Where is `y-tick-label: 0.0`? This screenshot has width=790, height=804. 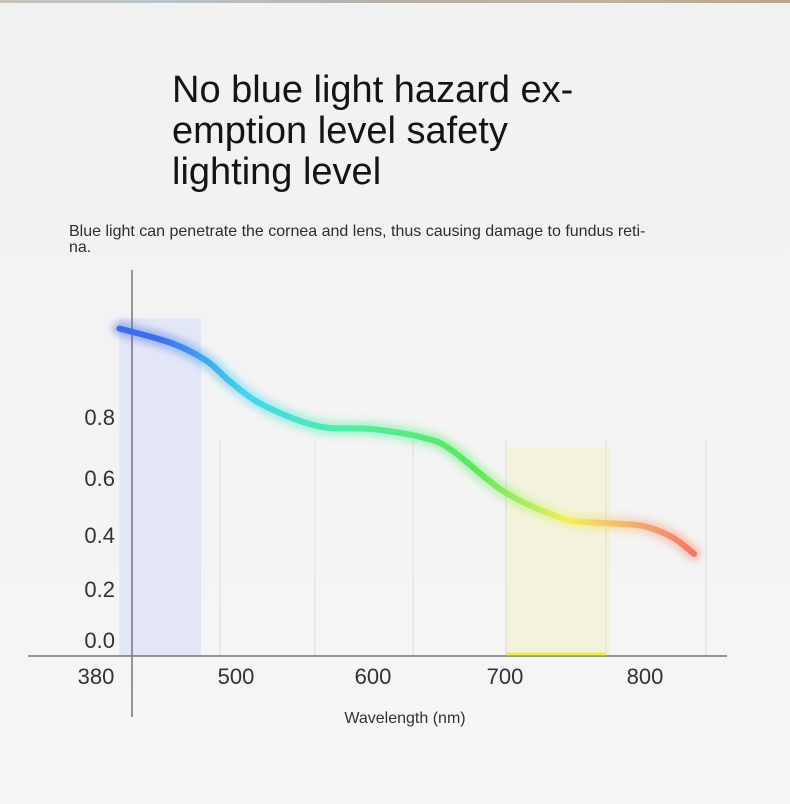 y-tick-label: 0.0 is located at coordinates (99, 640).